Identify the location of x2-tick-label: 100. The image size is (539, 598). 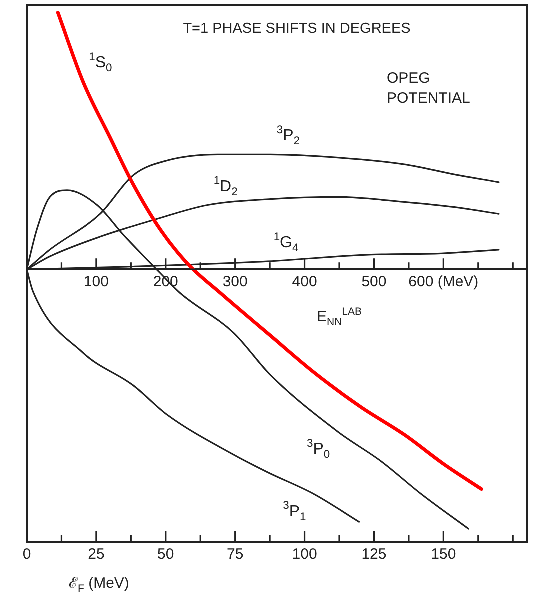
(96, 282).